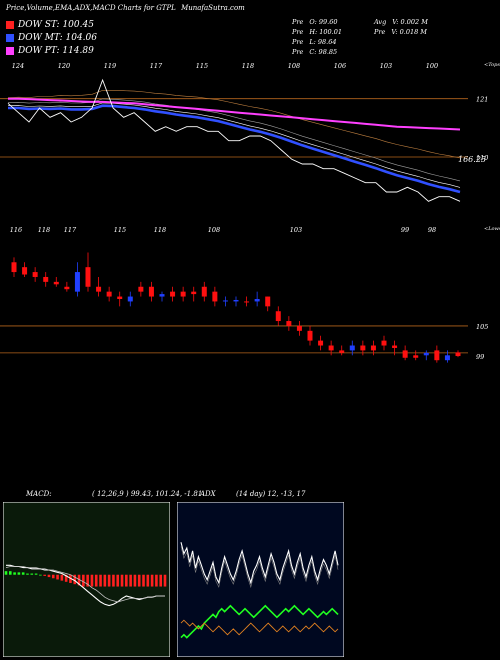 This screenshot has height=660, width=500. I want to click on ema-top-tick-2: 119, so click(110, 66).